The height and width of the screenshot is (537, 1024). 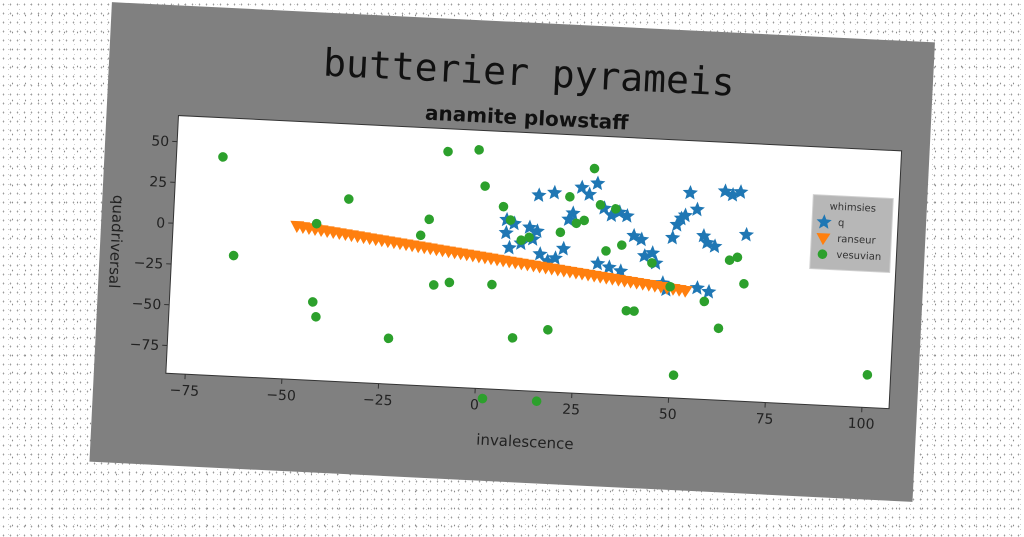 I want to click on x-tick-label: 25, so click(x=571, y=410).